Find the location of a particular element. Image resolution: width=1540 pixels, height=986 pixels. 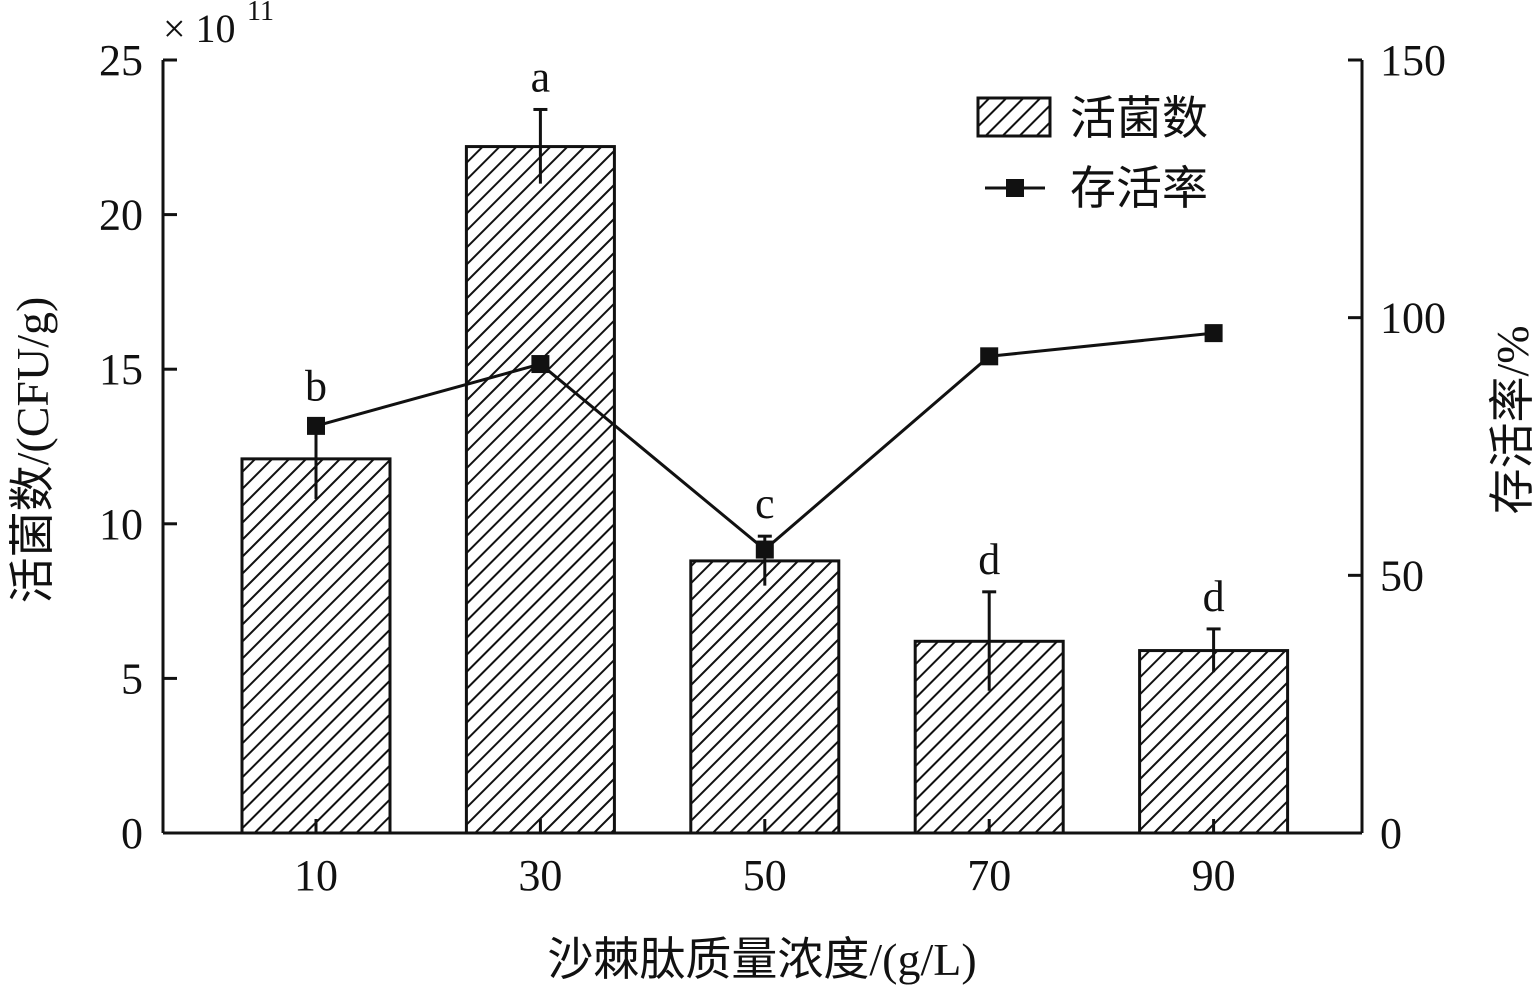

legend: 活菌数 存活率 is located at coordinates (1092, 153).